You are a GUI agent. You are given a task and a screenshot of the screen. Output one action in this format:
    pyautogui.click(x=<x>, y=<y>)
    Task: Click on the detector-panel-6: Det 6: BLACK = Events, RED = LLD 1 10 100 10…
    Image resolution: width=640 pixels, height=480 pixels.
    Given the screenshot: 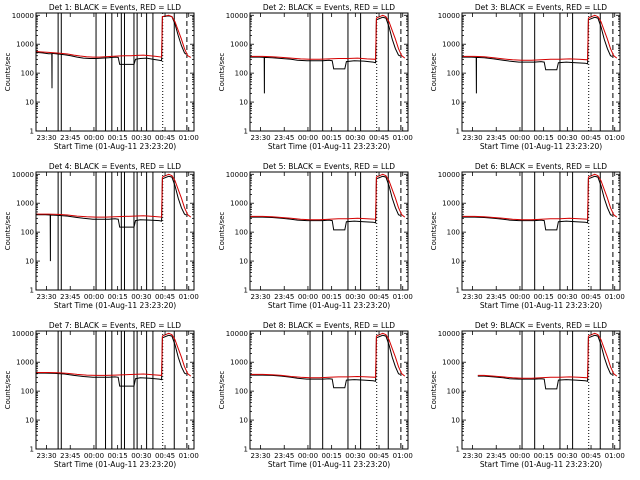 What is the action you would take?
    pyautogui.click(x=527, y=236)
    